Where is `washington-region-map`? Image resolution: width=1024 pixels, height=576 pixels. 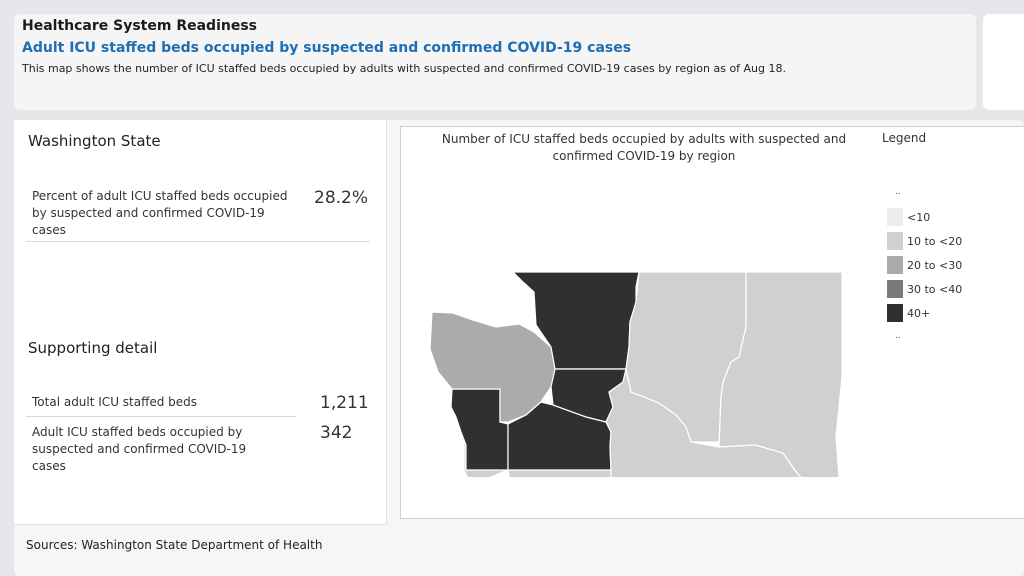
washington-region-map is located at coordinates (636, 374).